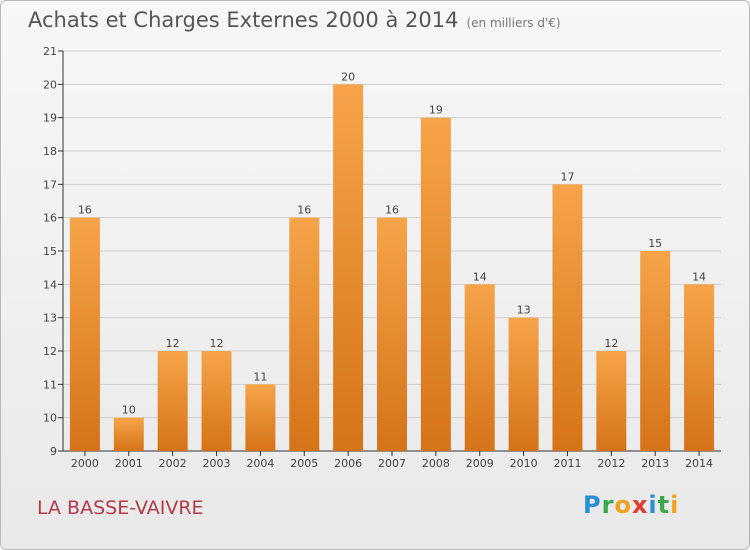 This screenshot has width=750, height=550. I want to click on place-name: LA BASSE-VAIVRE, so click(120, 508).